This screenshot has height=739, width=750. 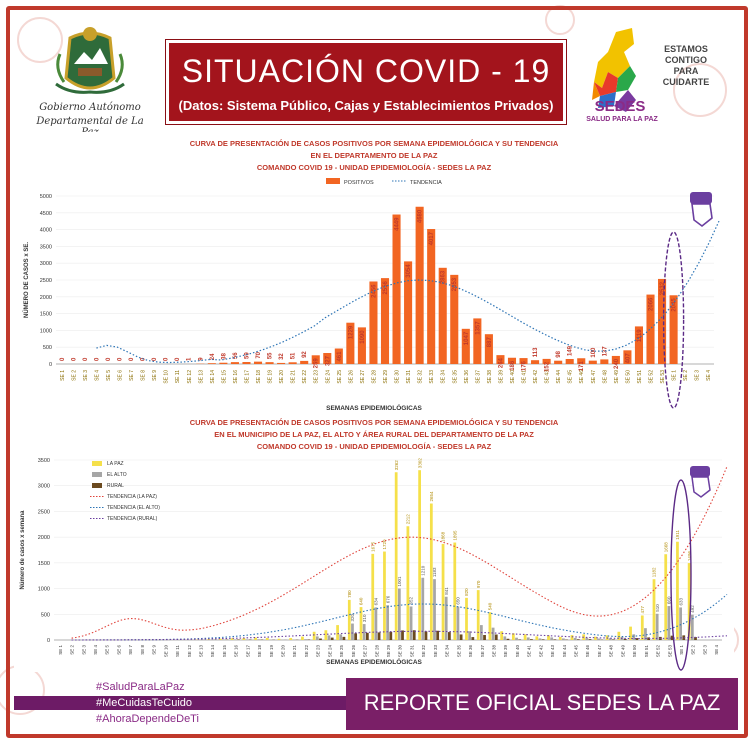 What do you see at coordinates (60, 650) in the screenshot?
I see `chart2-xtick: SE 1` at bounding box center [60, 650].